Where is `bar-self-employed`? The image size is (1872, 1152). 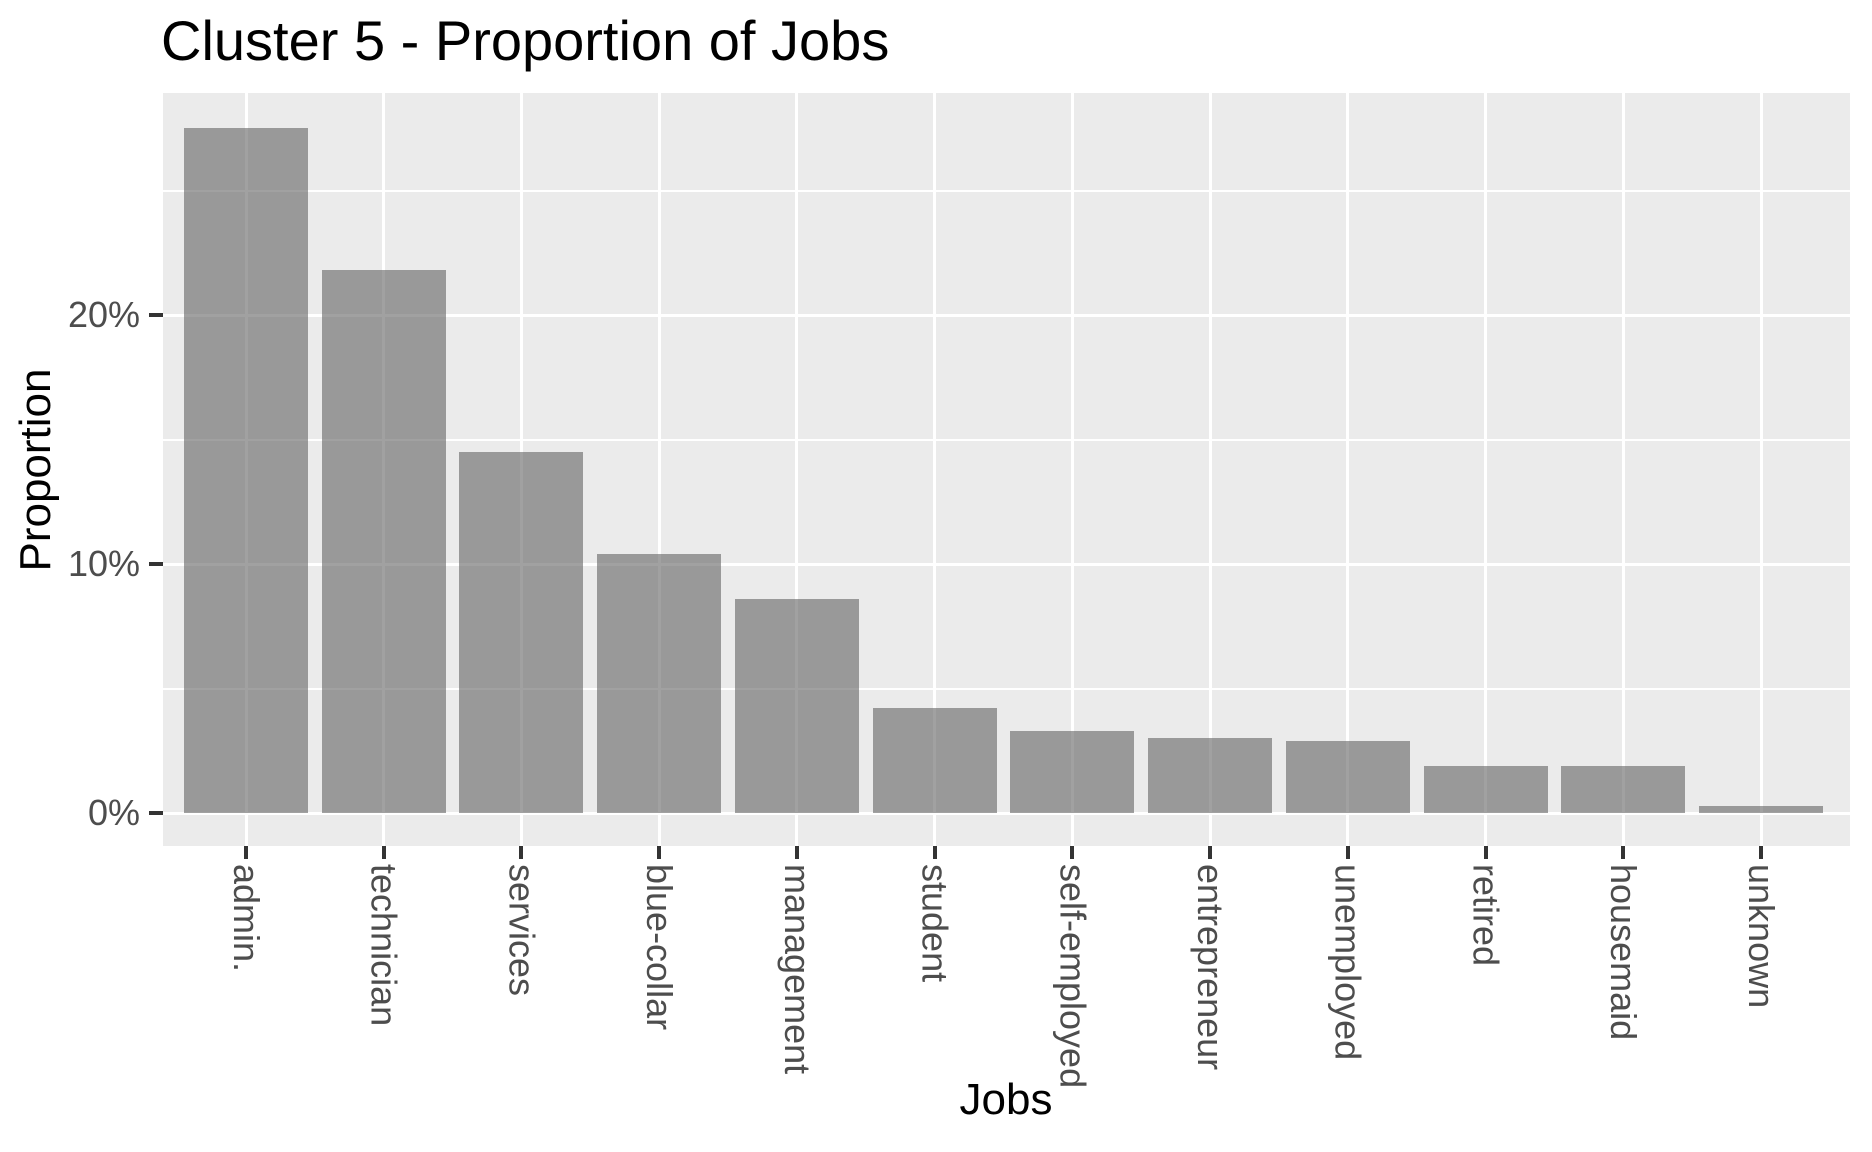 bar-self-employed is located at coordinates (1072, 771).